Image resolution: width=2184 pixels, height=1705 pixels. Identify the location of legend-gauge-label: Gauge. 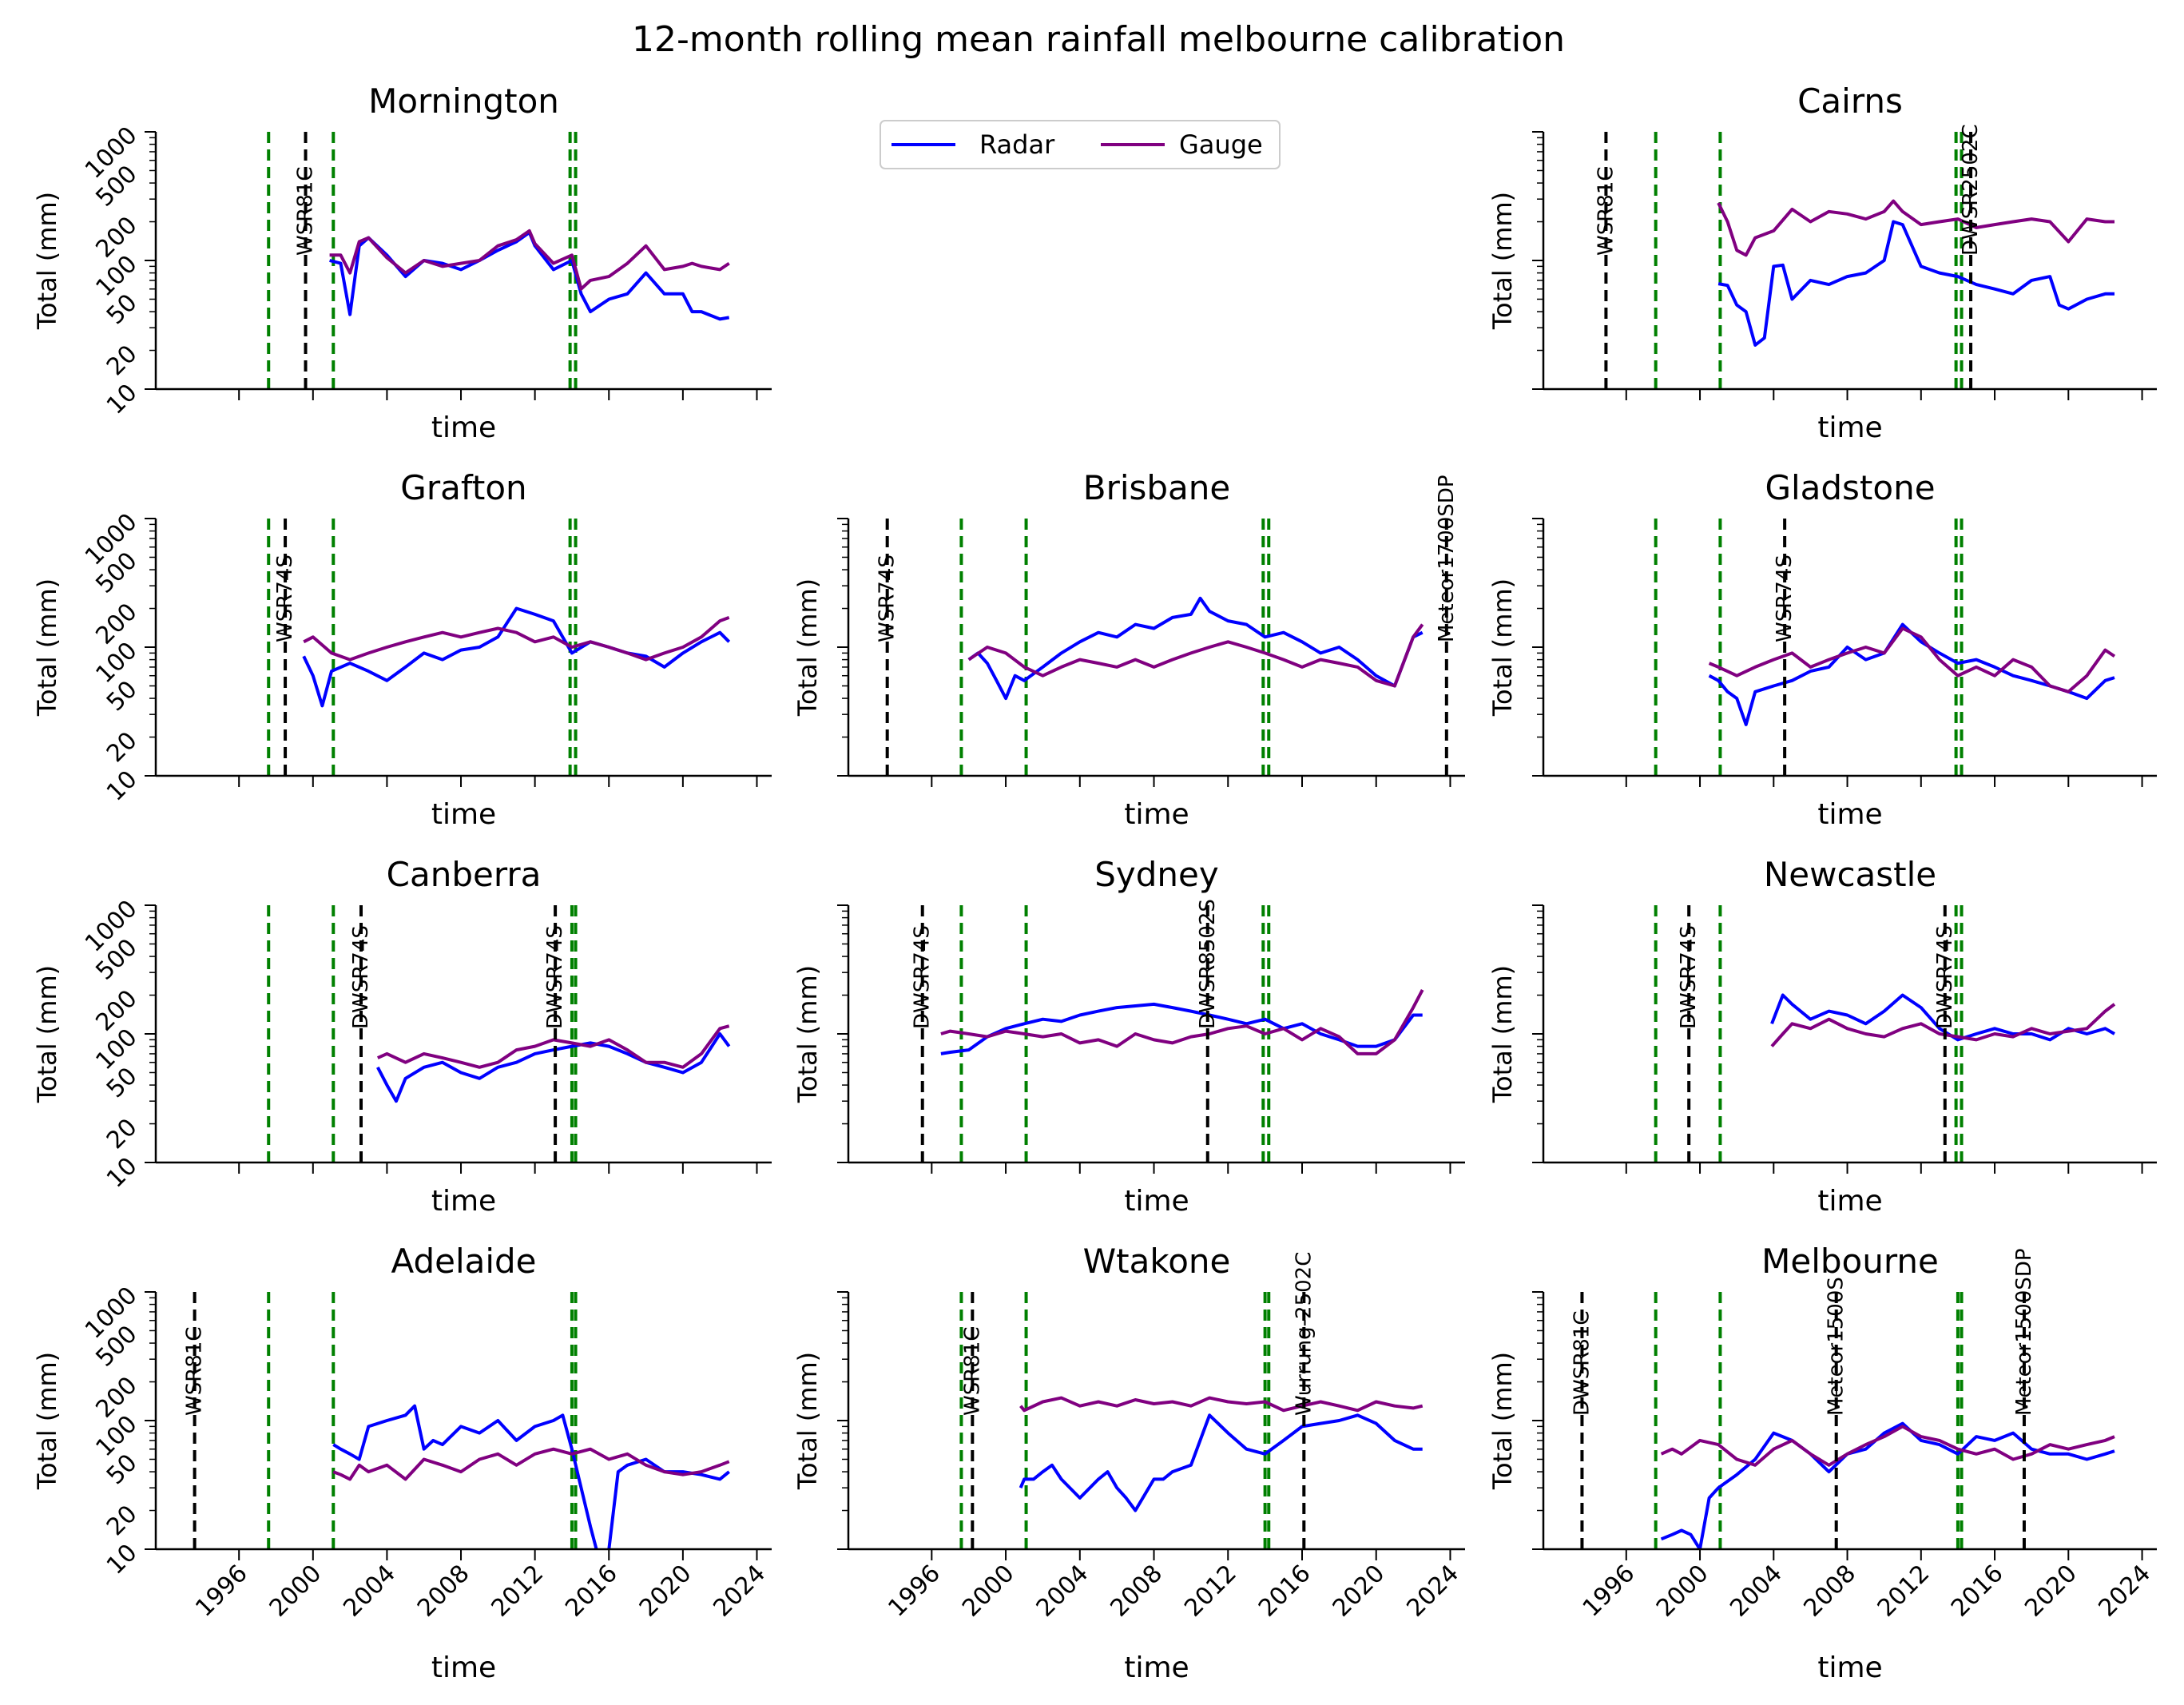
(1221, 145).